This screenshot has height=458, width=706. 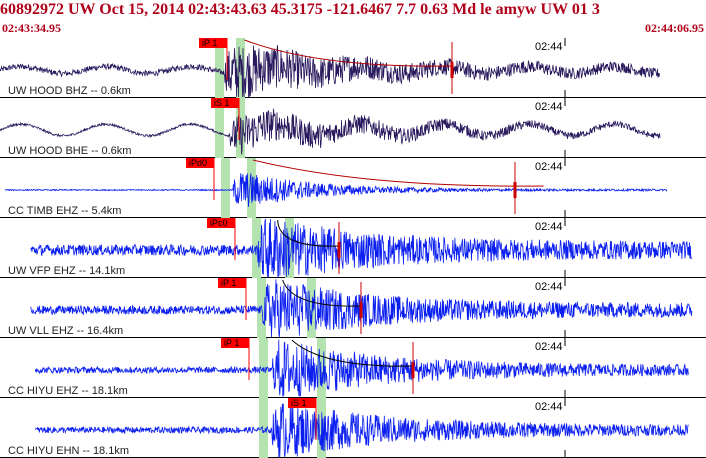 What do you see at coordinates (68, 451) in the screenshot?
I see `station-label: CC HIYU EHN -- 18.1km` at bounding box center [68, 451].